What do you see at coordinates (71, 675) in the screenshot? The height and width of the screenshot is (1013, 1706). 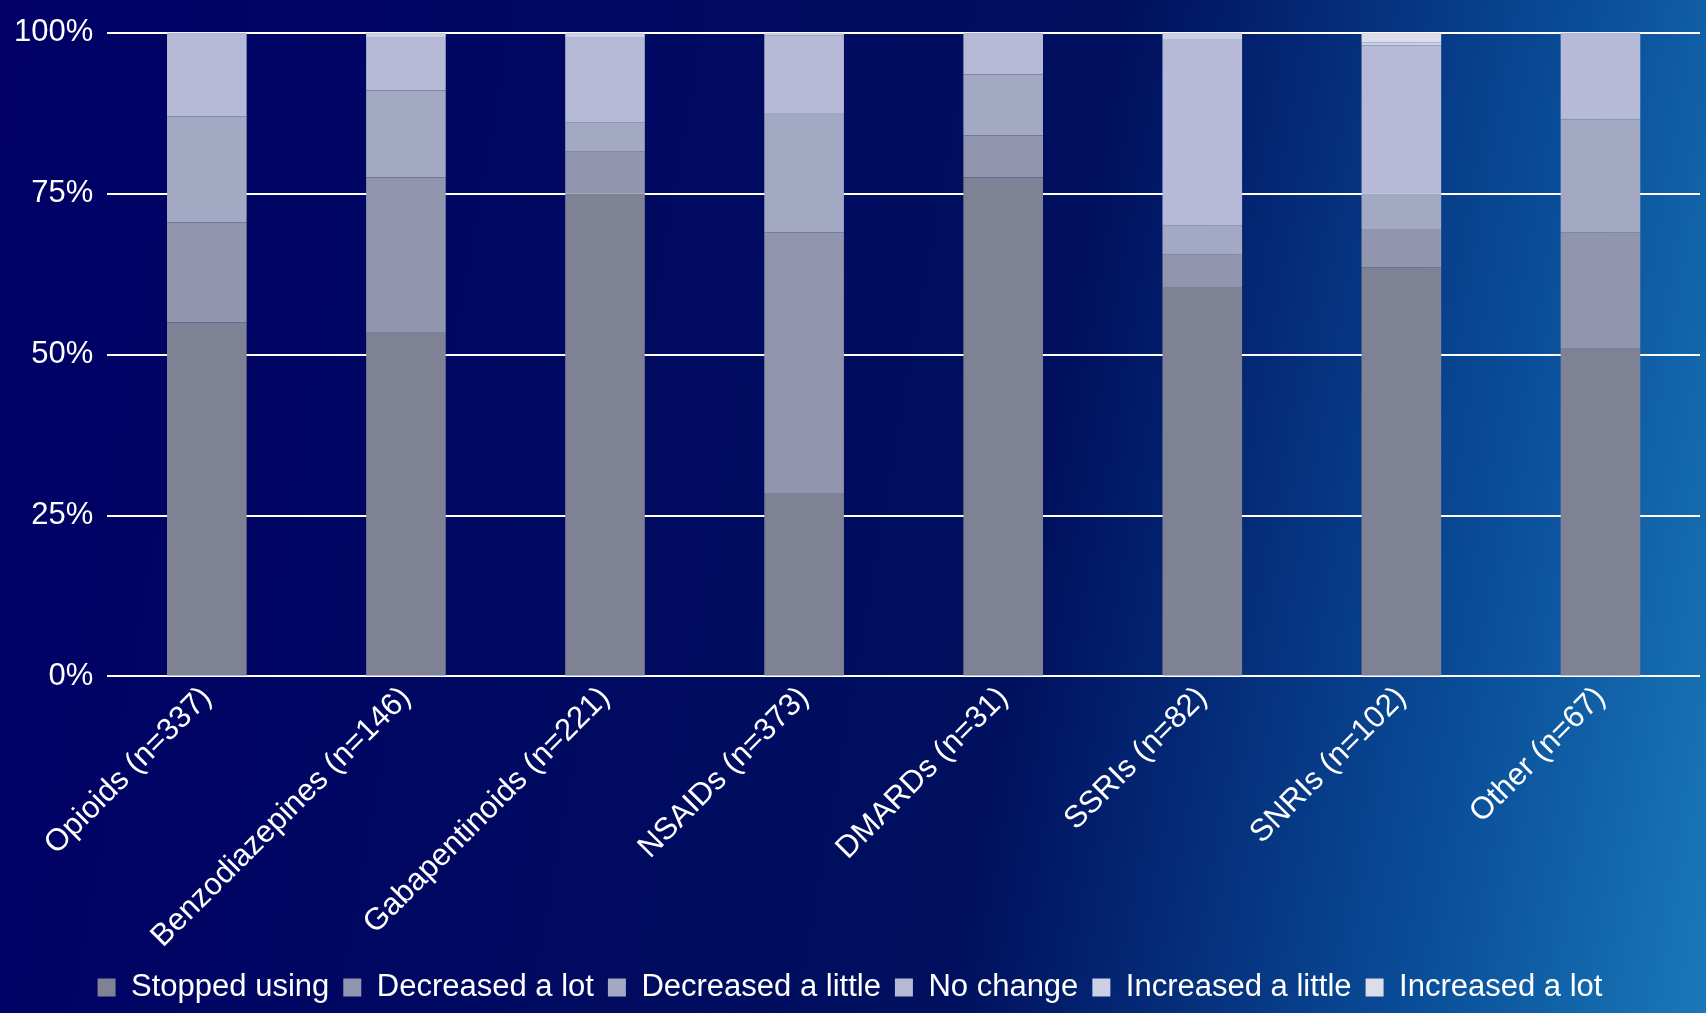 I see `y-tick-label: 0%` at bounding box center [71, 675].